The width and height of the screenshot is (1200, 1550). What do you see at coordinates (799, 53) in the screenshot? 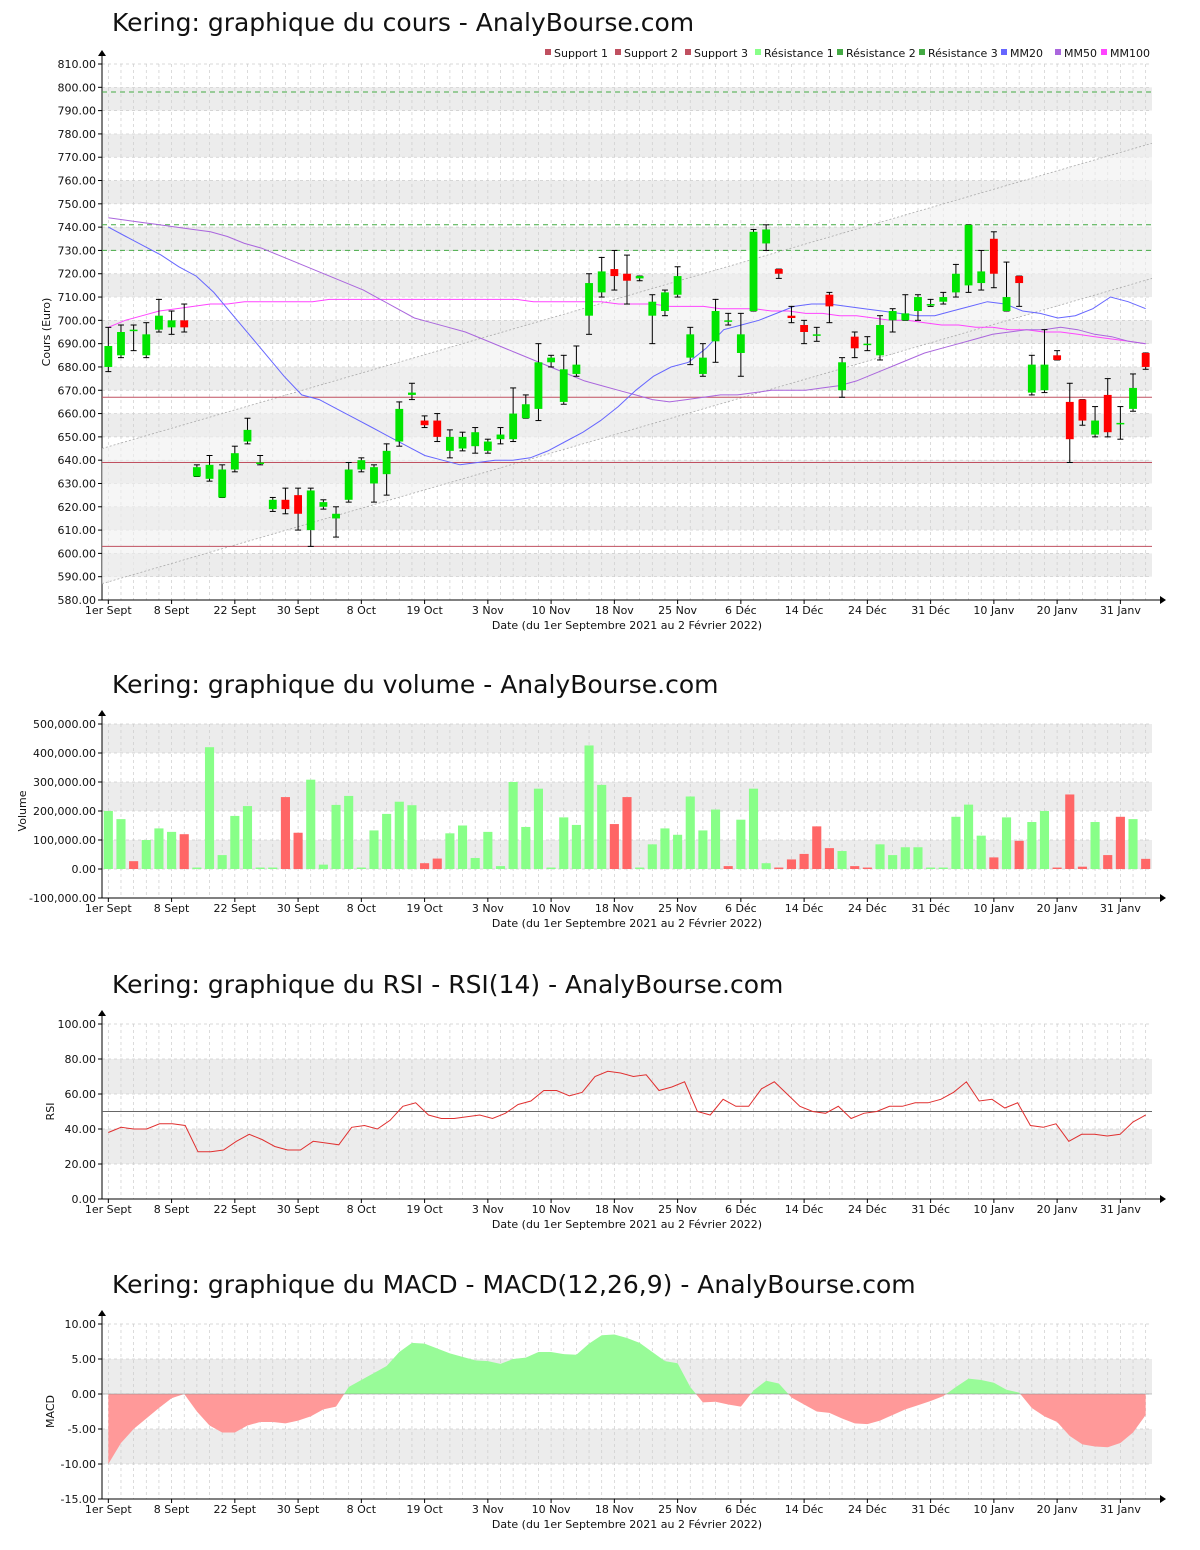
I see `legend-item: Résistance 1` at bounding box center [799, 53].